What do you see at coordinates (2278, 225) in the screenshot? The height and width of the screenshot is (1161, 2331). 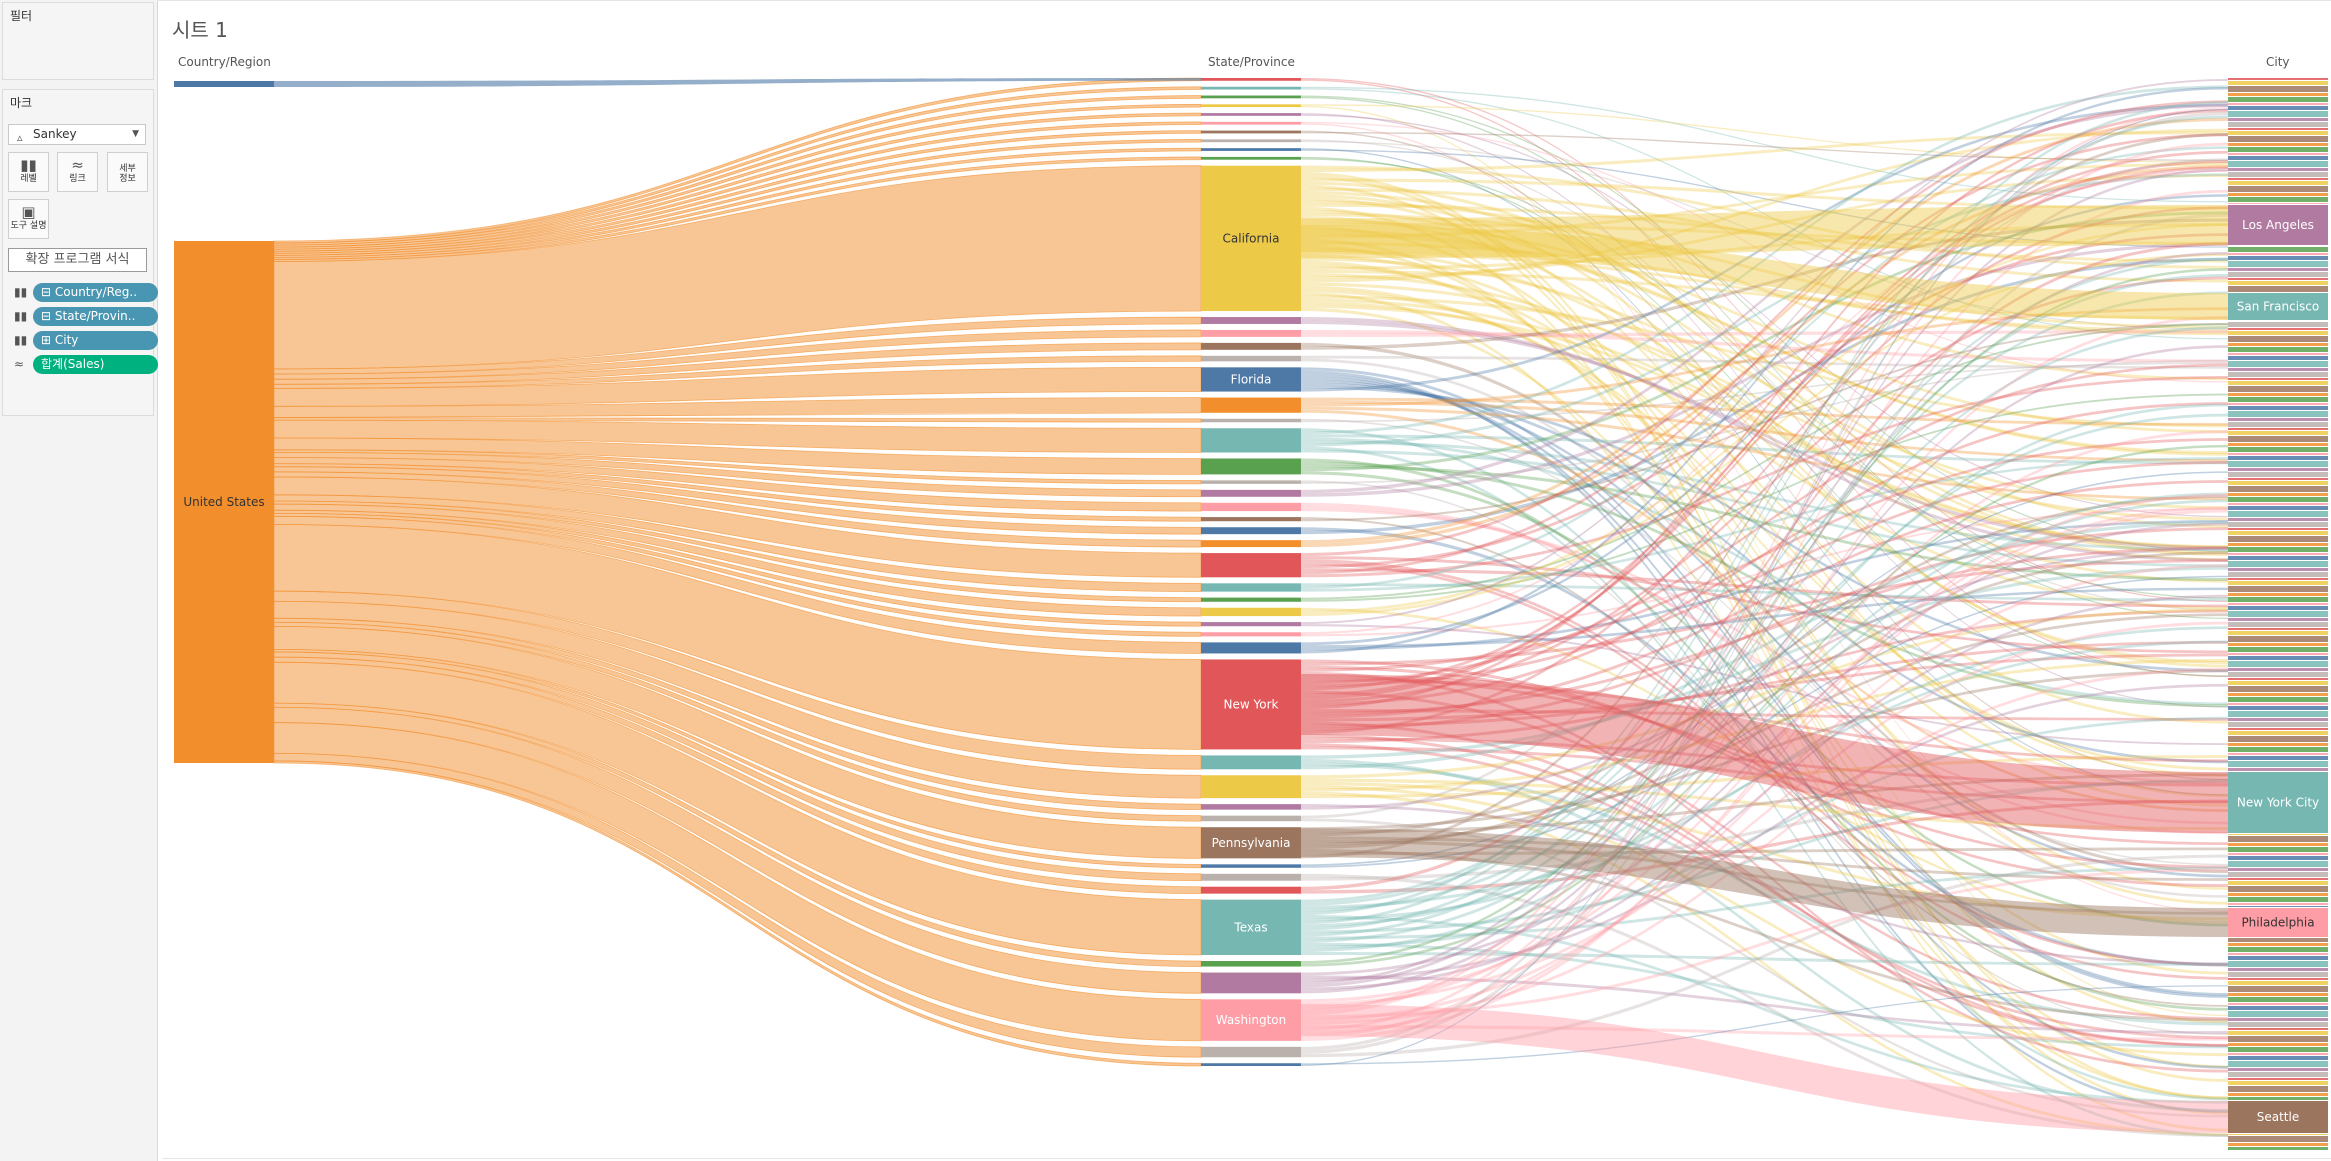 I see `node-los-angeles` at bounding box center [2278, 225].